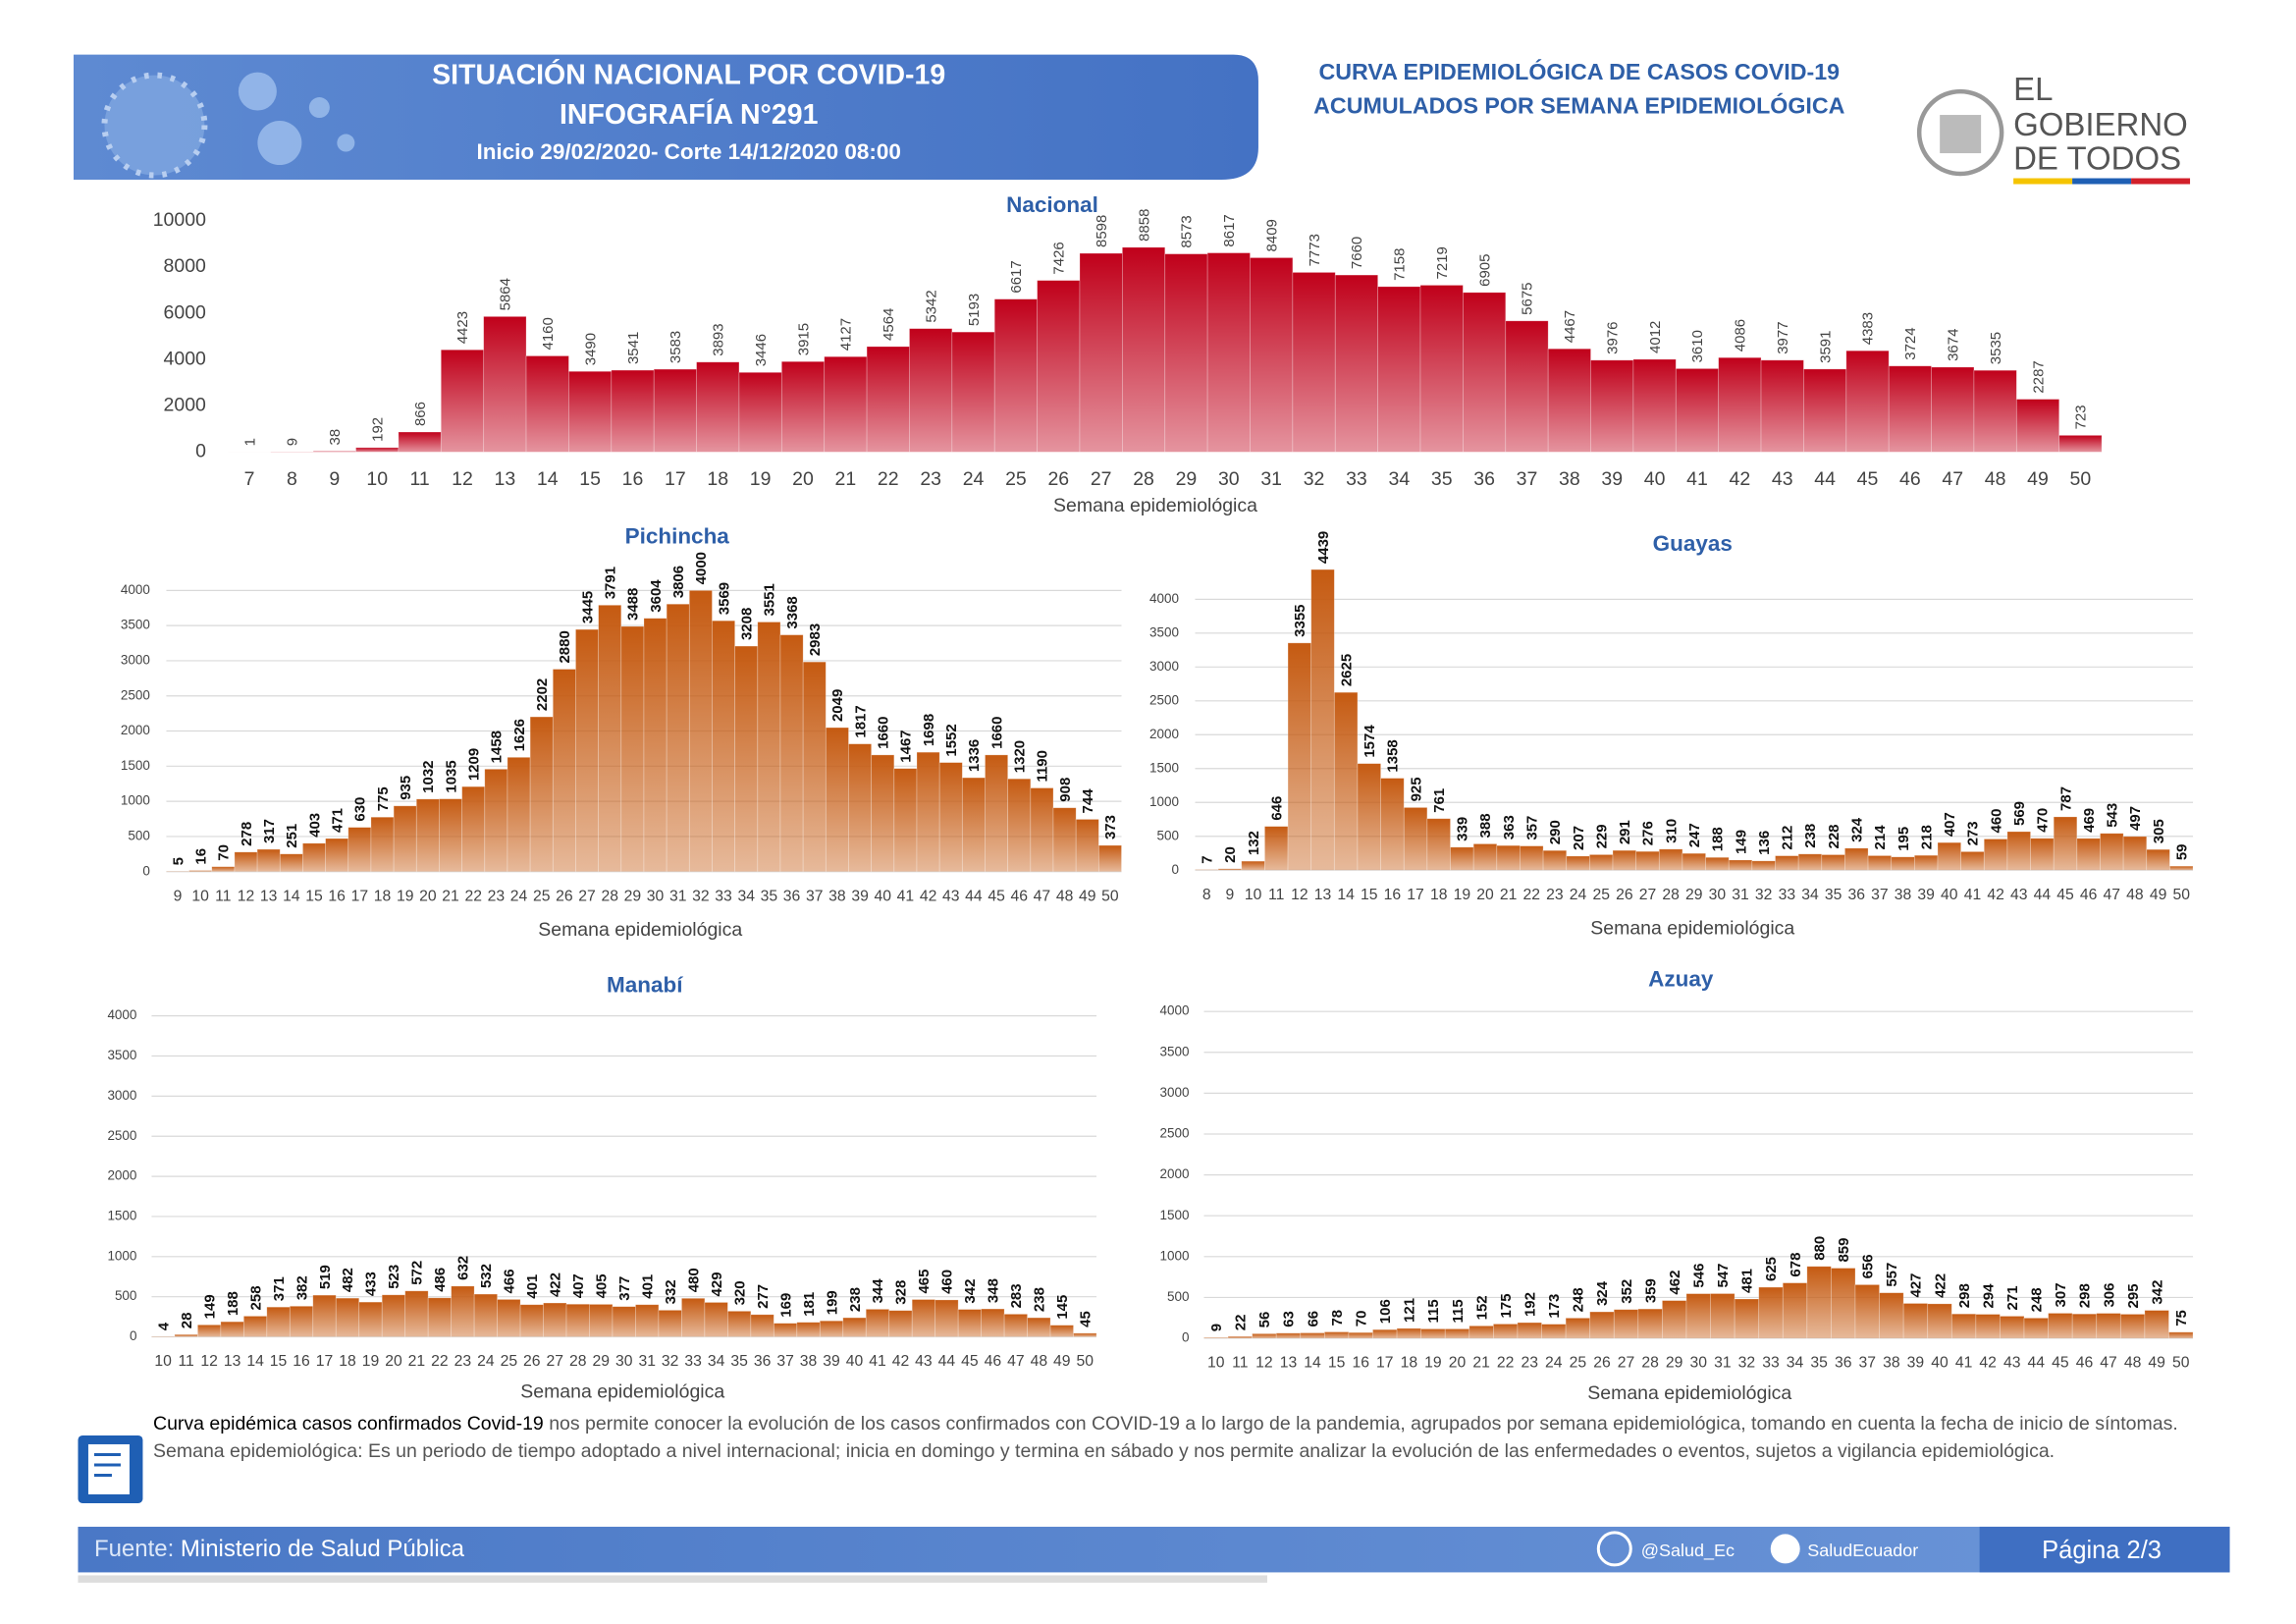 This screenshot has height=1624, width=2296. What do you see at coordinates (1360, 1363) in the screenshot?
I see `x-tick-label: 16` at bounding box center [1360, 1363].